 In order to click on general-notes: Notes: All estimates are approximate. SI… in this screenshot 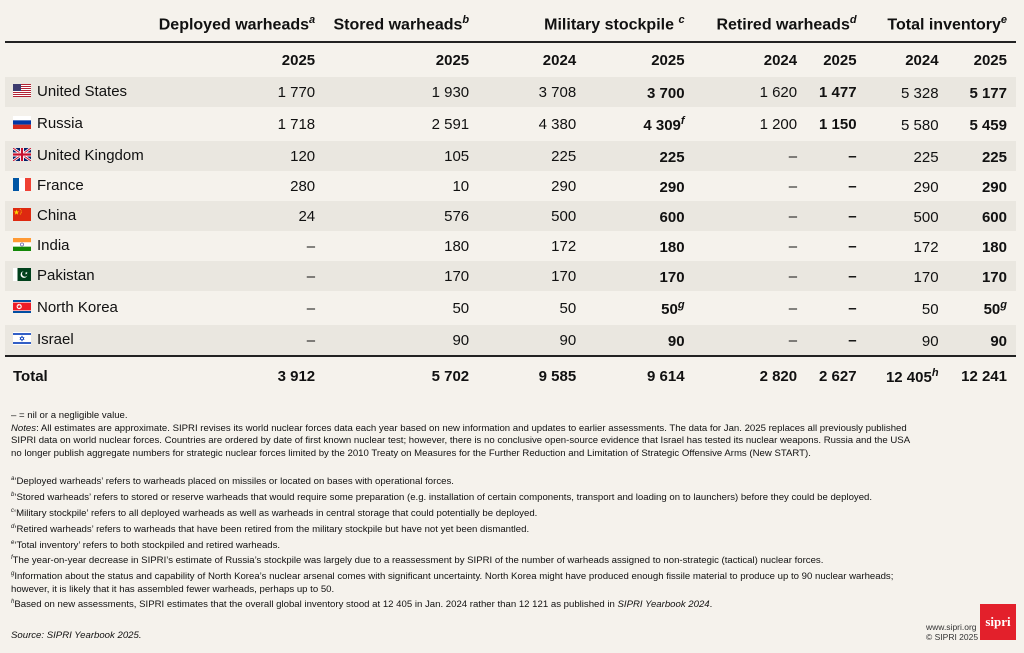, I will do `click(460, 440)`.